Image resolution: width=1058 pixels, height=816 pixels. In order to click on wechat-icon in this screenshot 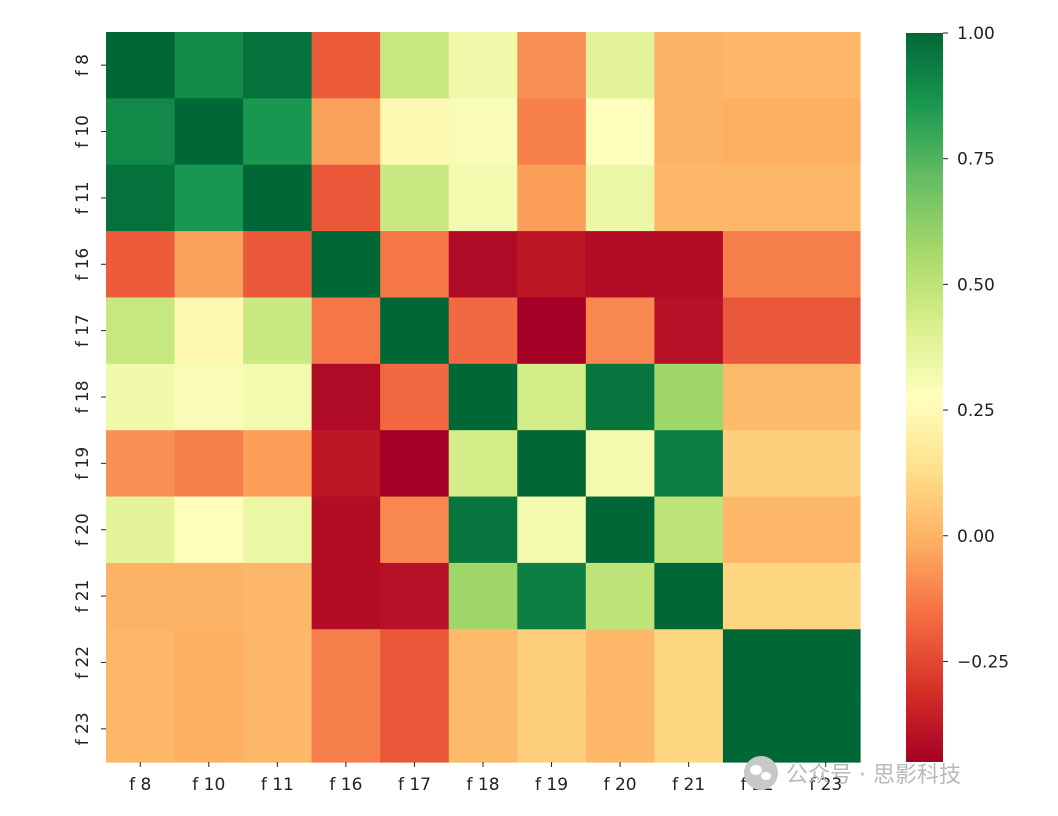, I will do `click(761, 773)`.